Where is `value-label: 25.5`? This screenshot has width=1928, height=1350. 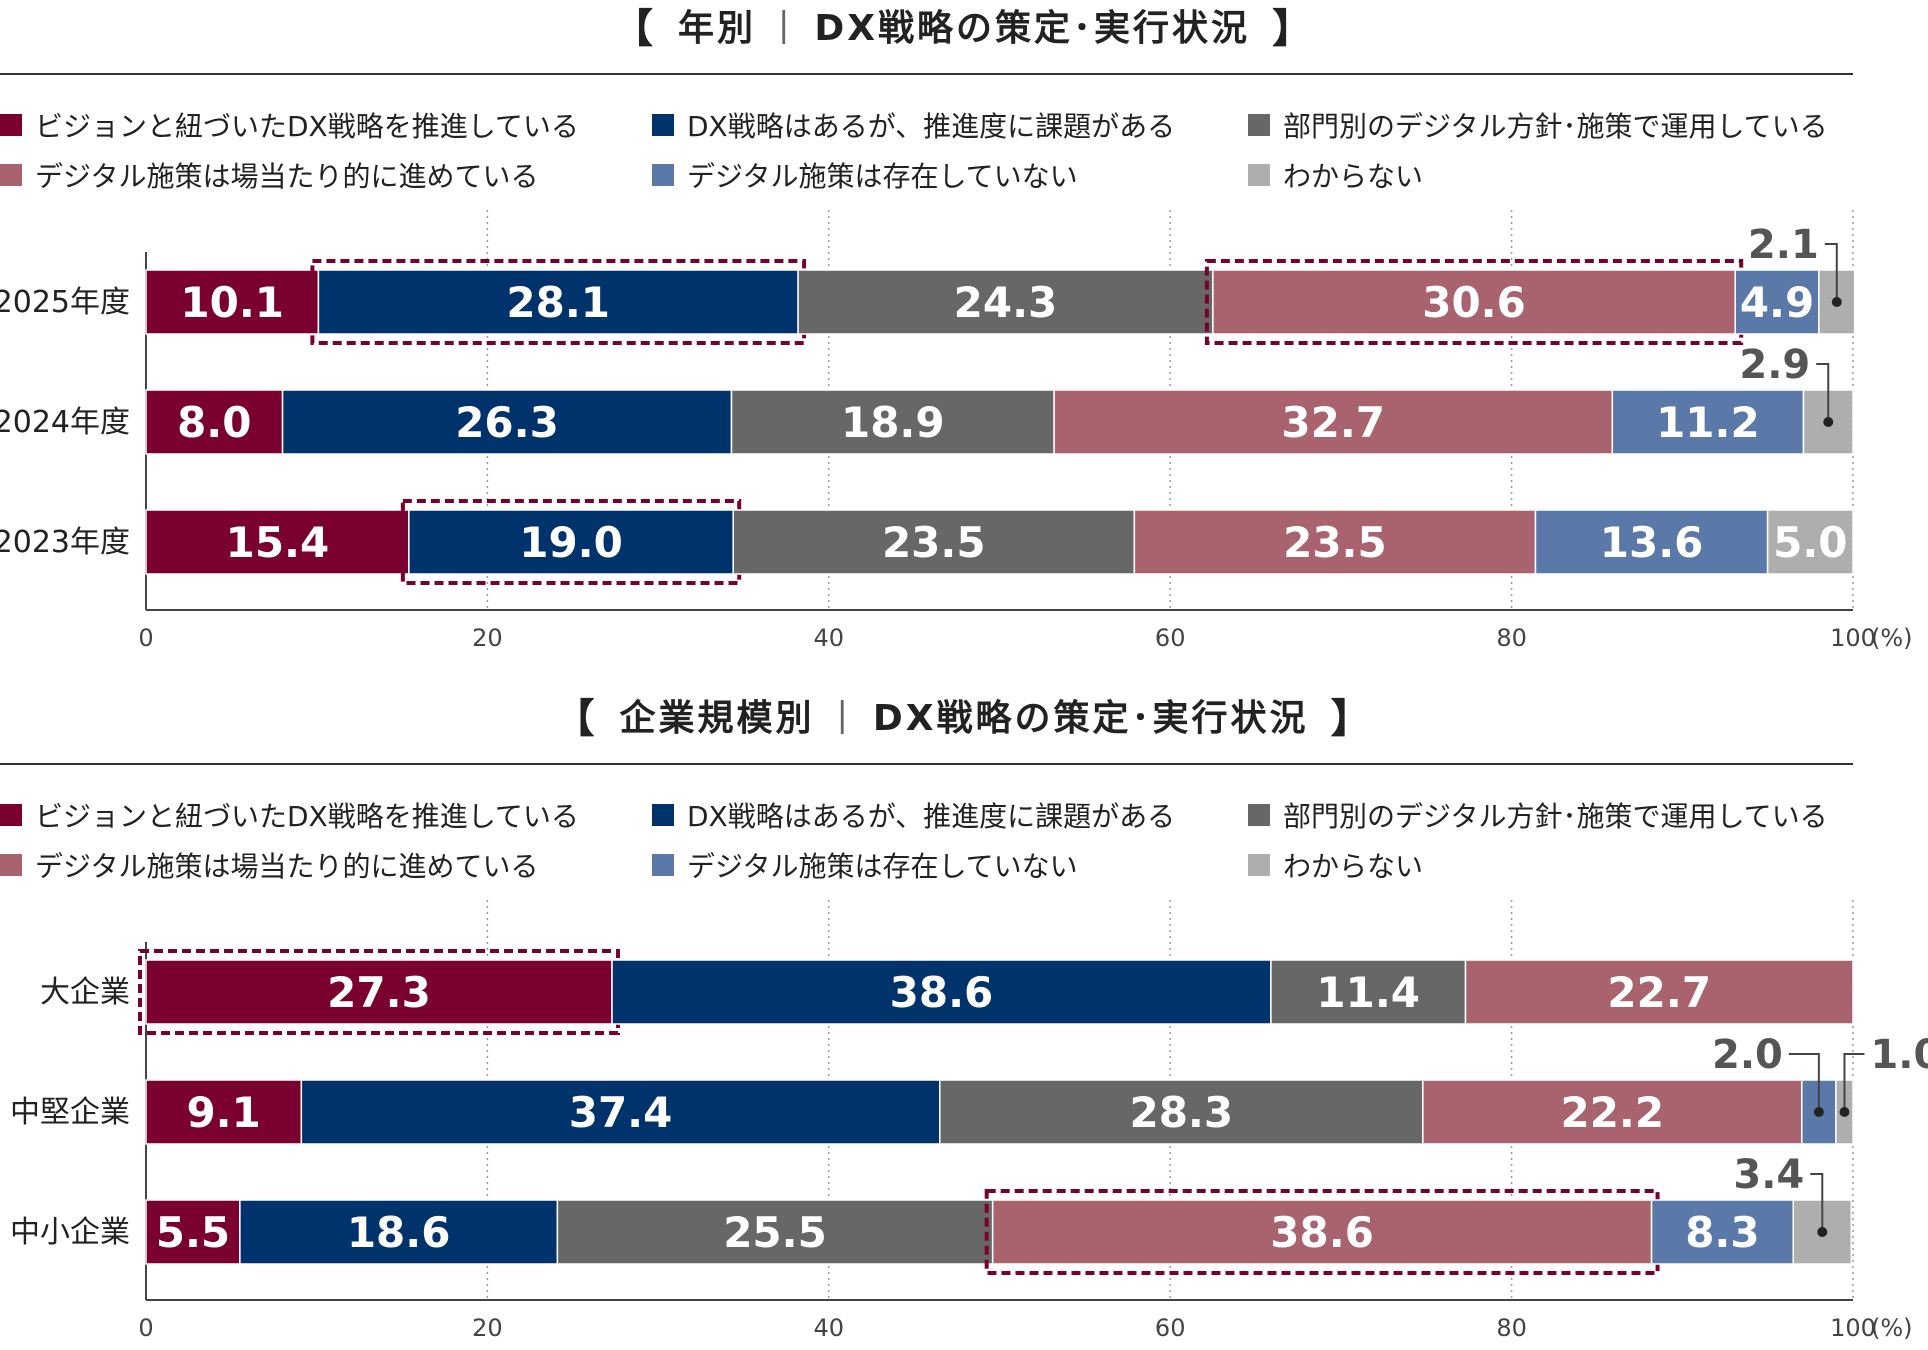 value-label: 25.5 is located at coordinates (775, 1232).